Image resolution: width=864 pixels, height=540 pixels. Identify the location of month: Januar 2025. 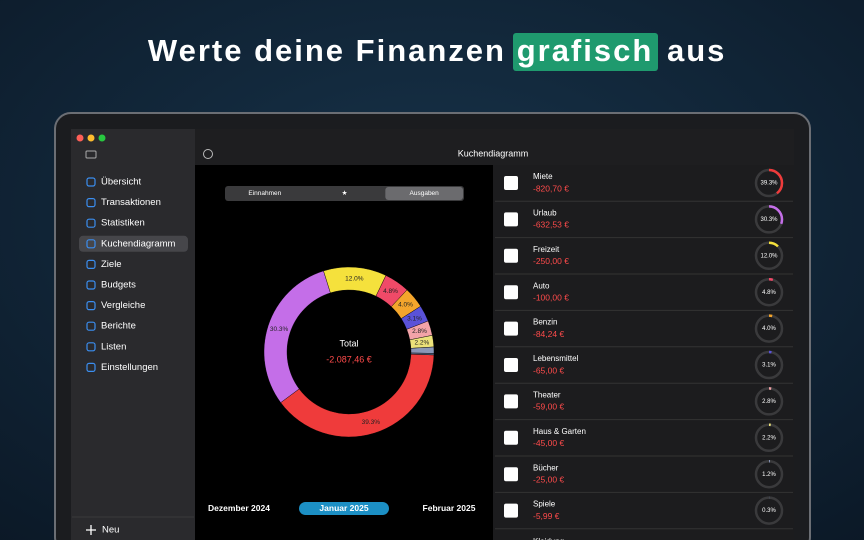
(343, 508).